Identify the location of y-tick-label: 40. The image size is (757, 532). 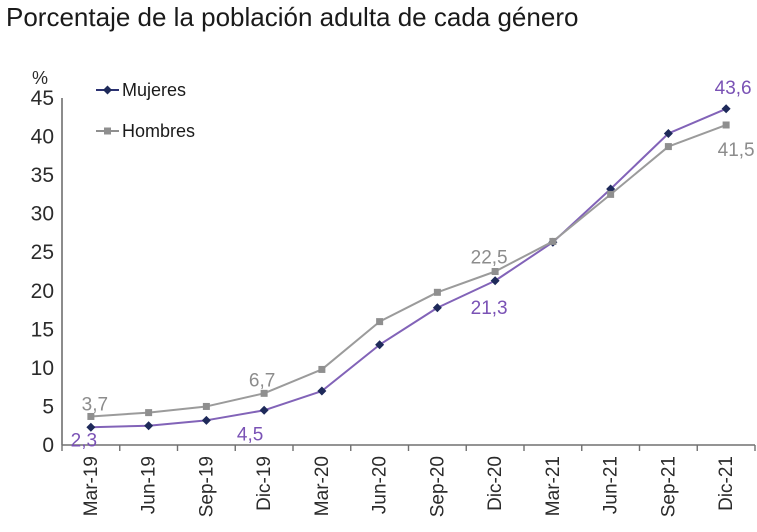
(42, 137).